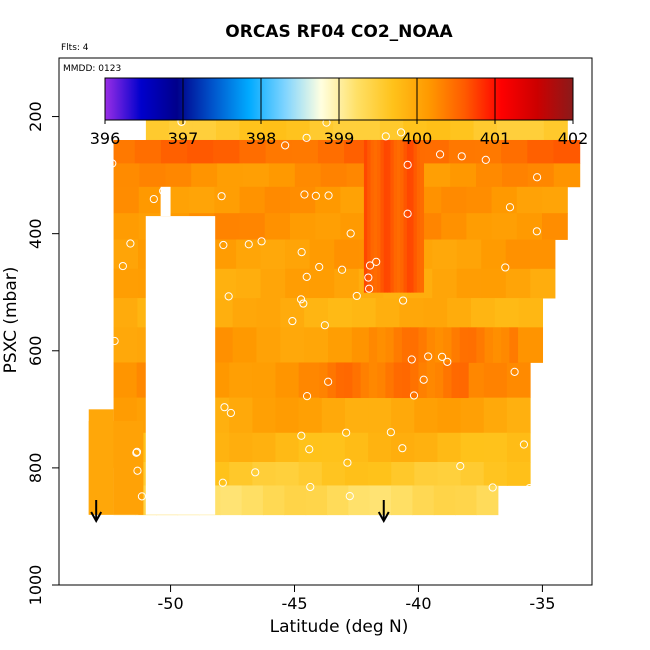  Describe the element at coordinates (294, 603) in the screenshot. I see `x-tick-label: -45` at that location.